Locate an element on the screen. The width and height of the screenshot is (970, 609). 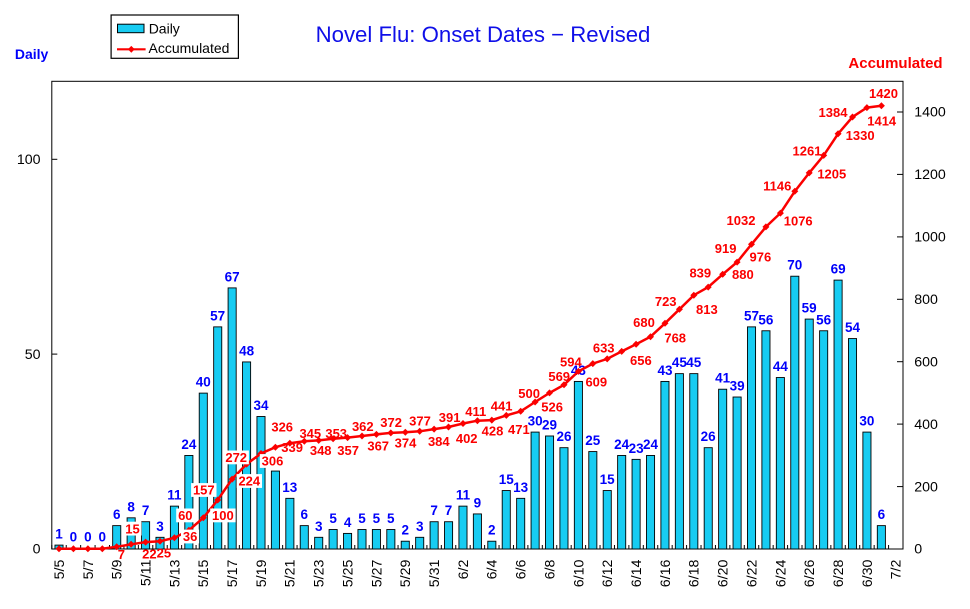
svg-text: 40 is located at coordinates (203, 382).